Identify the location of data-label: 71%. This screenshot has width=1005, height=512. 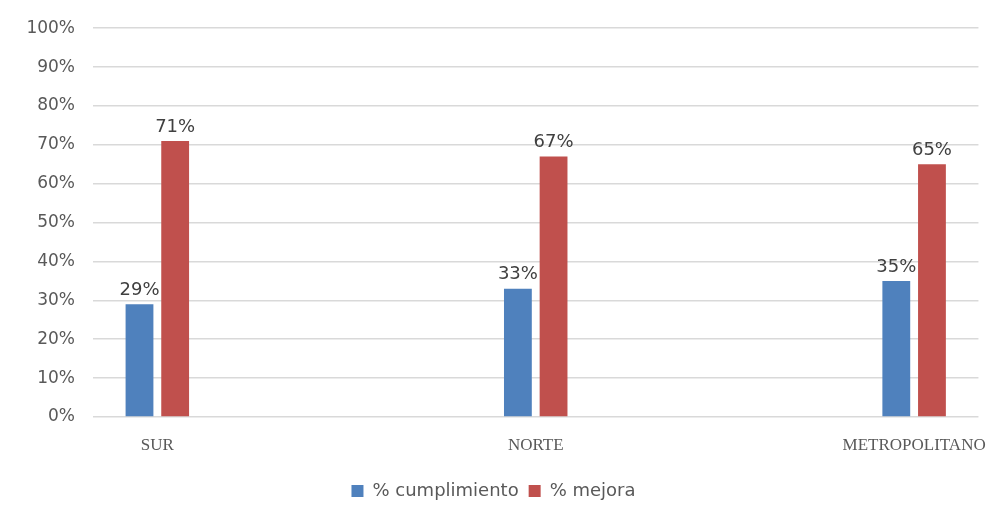
(175, 125).